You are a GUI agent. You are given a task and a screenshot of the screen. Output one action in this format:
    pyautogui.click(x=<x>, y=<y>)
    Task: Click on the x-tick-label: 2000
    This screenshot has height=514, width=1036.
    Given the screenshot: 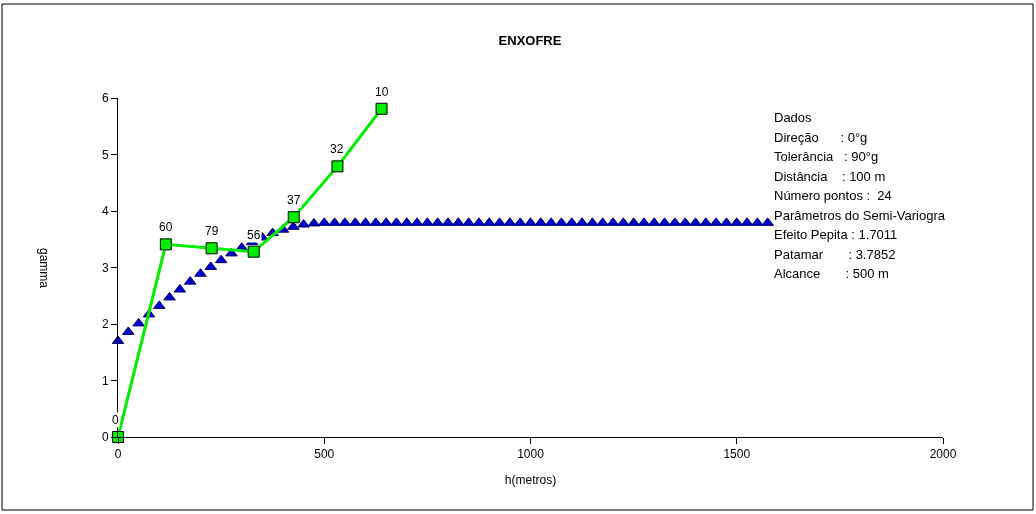 What is the action you would take?
    pyautogui.click(x=943, y=454)
    